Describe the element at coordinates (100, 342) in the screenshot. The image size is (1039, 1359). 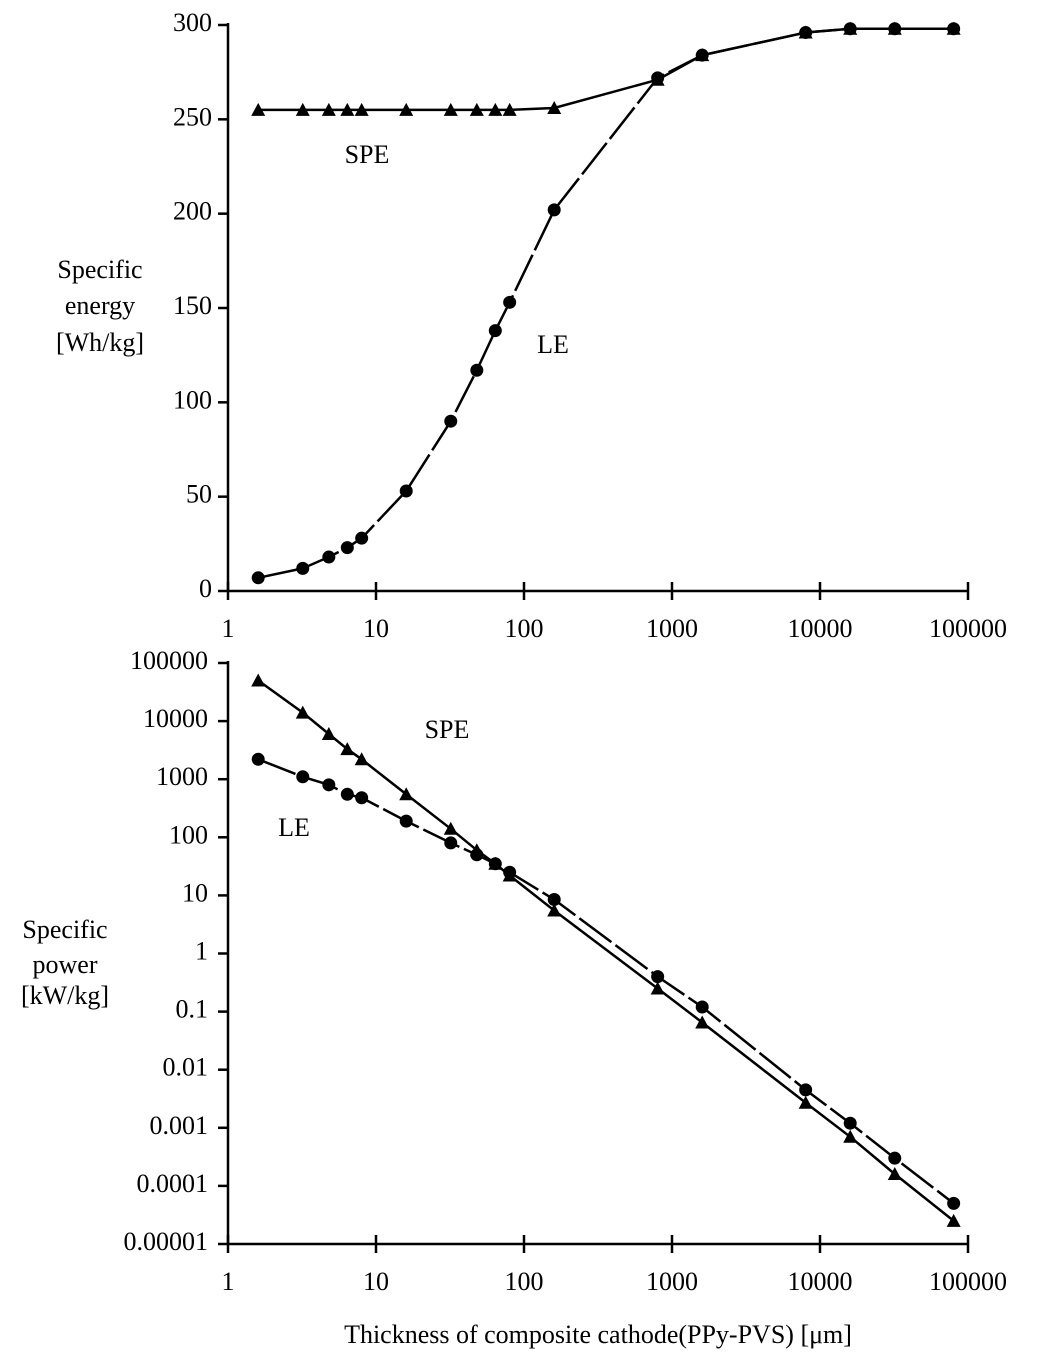
I see `y-axis-label: [Wh/kg]` at that location.